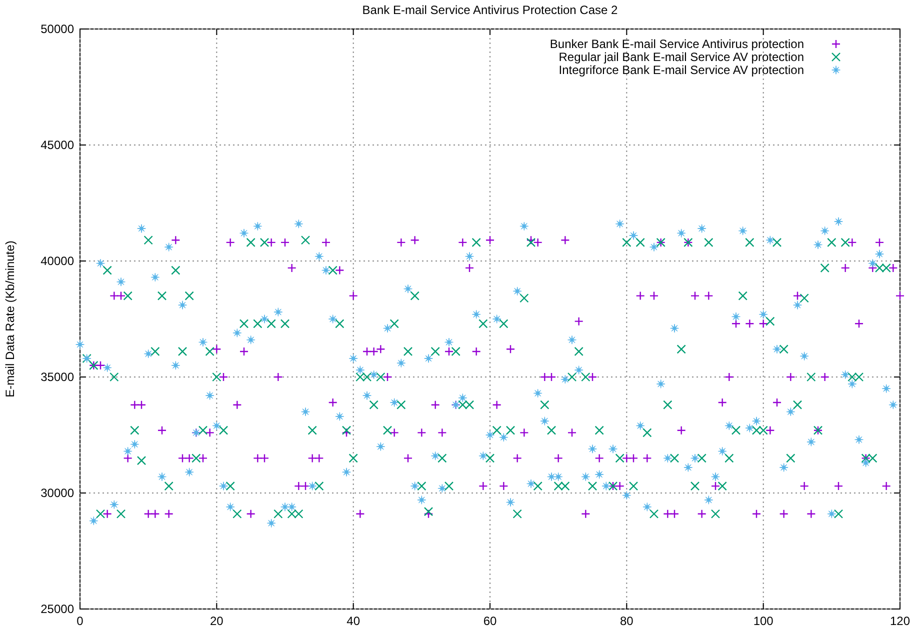 Image resolution: width=913 pixels, height=631 pixels. What do you see at coordinates (900, 621) in the screenshot?
I see `x-tick-label: 120` at bounding box center [900, 621].